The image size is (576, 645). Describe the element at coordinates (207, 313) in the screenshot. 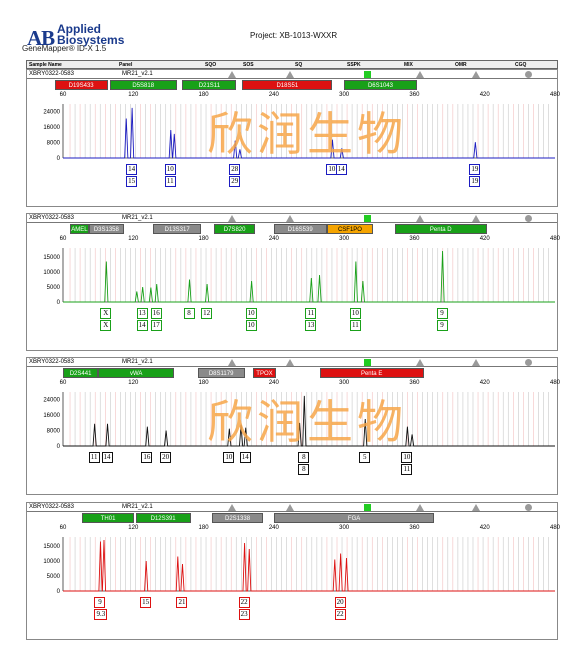

I see `allele-call-label: 12` at that location.